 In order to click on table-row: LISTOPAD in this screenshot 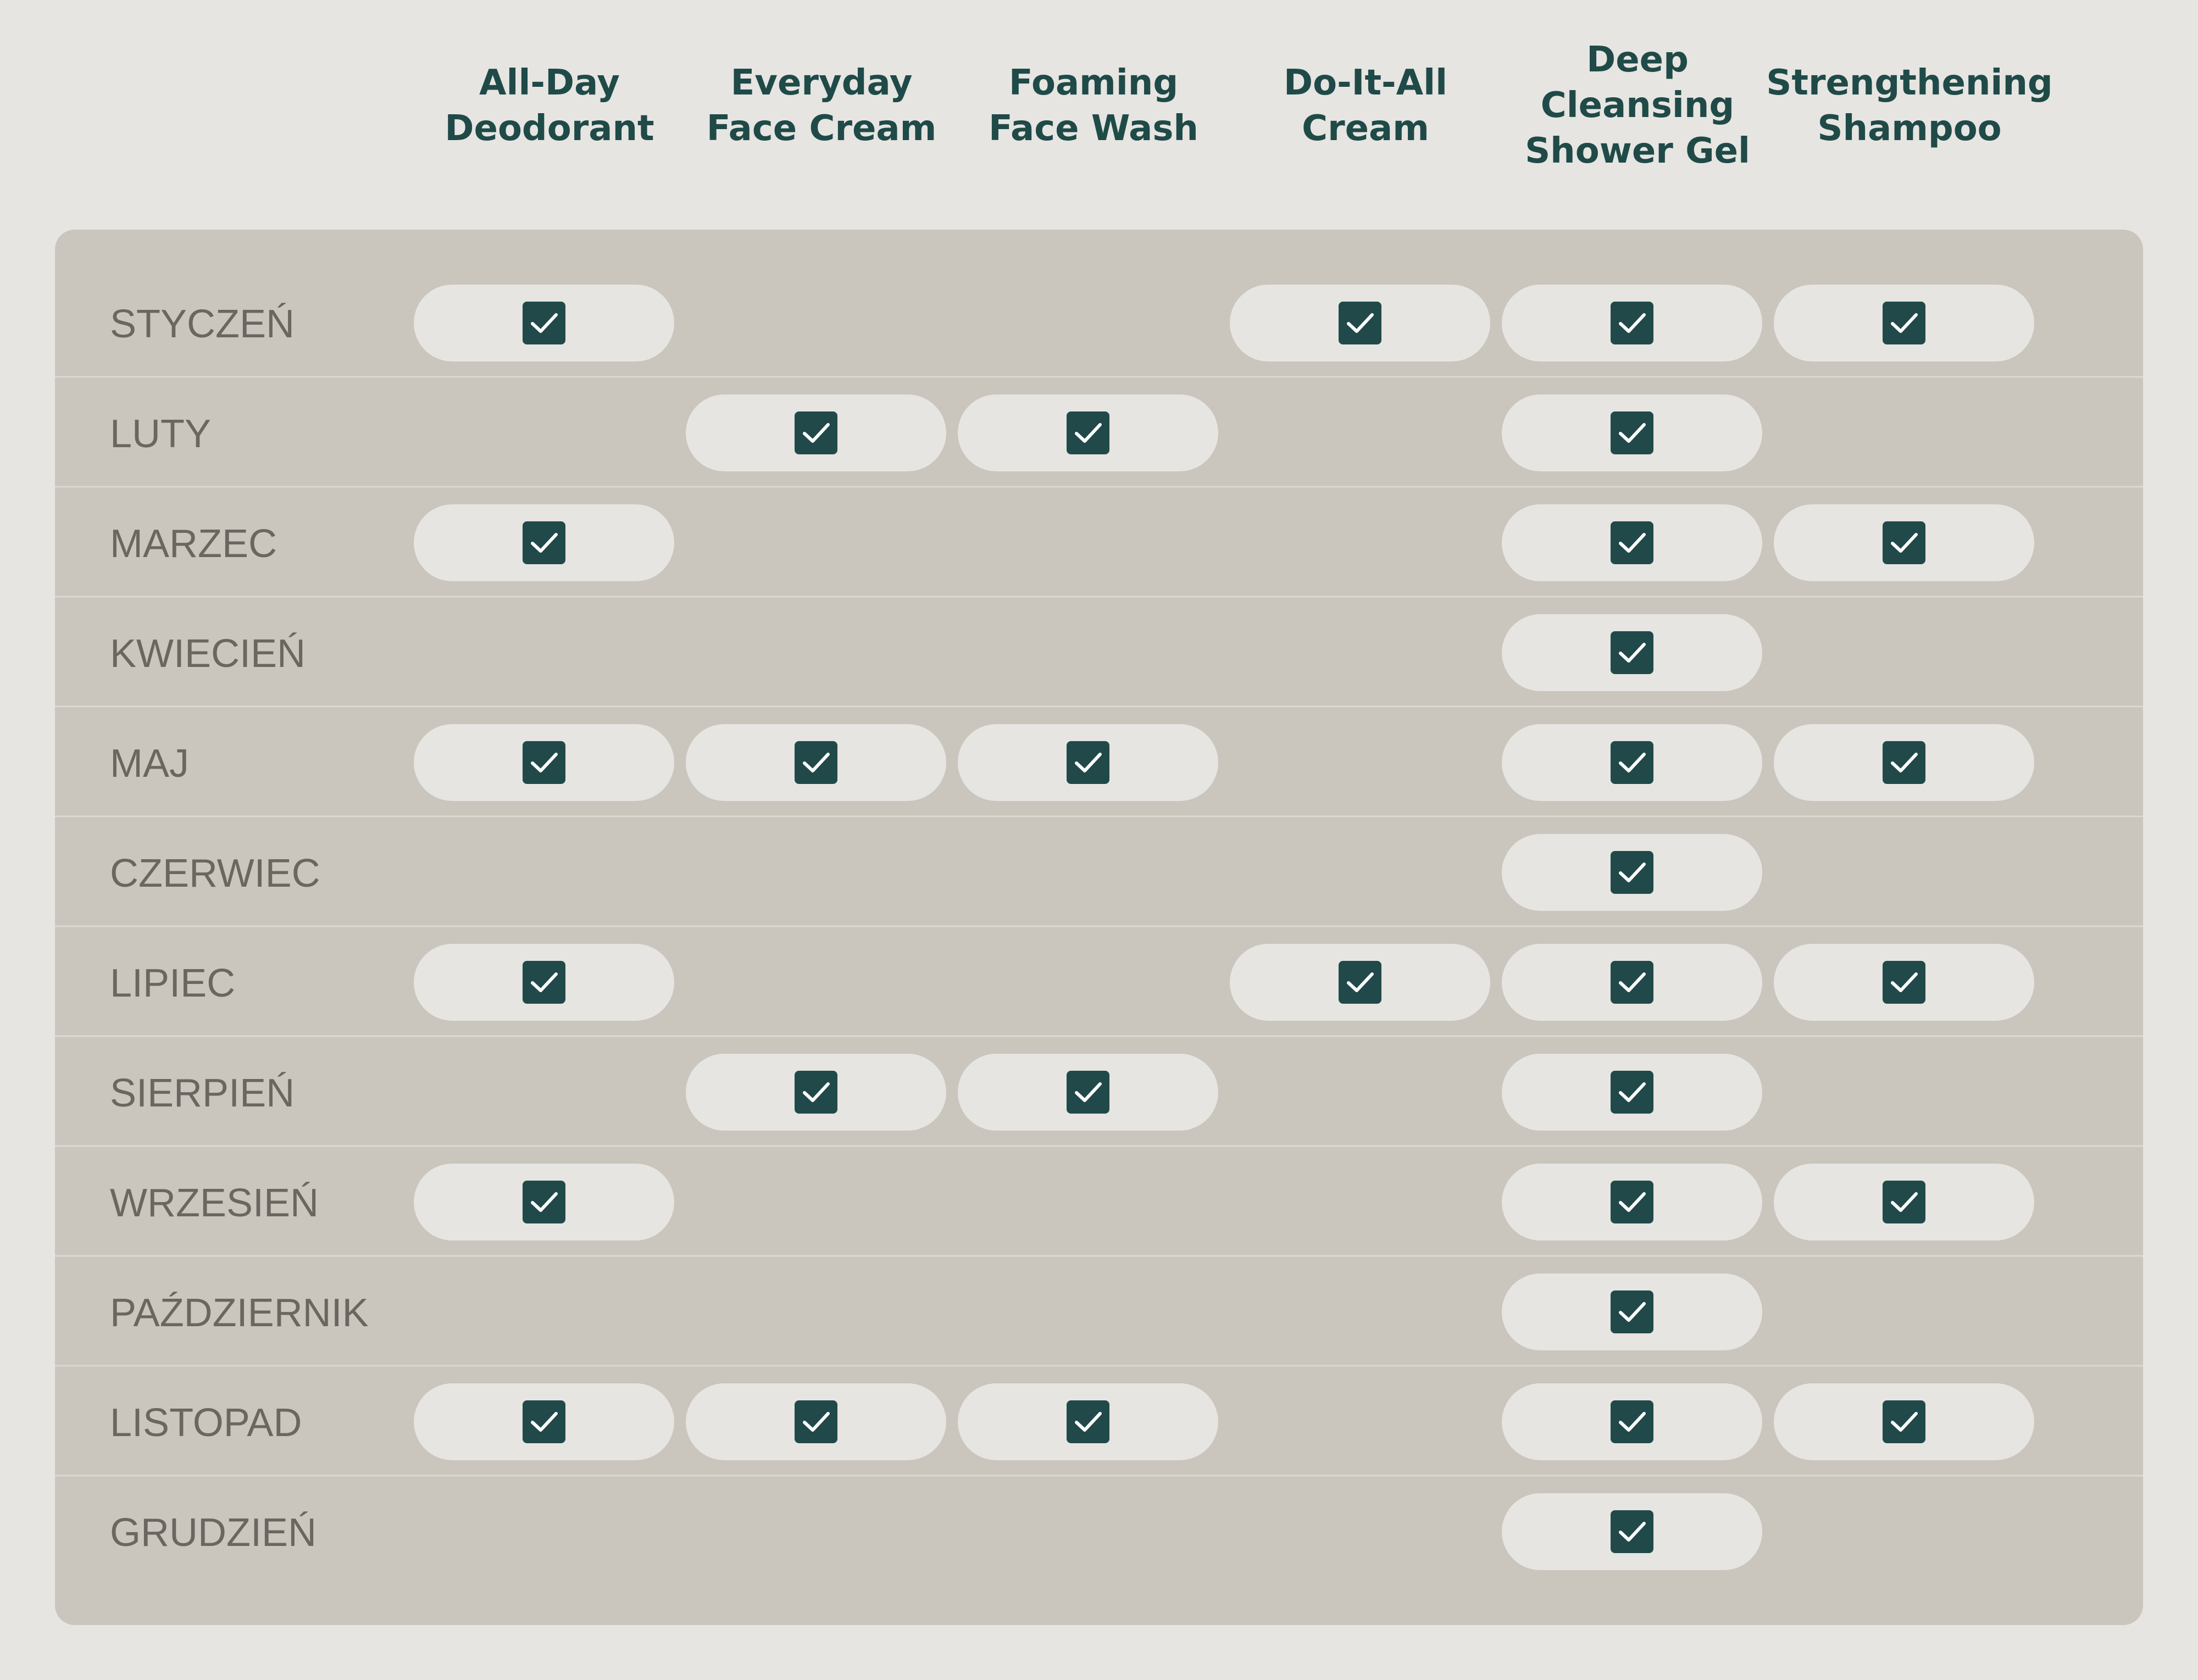, I will do `click(1099, 1412)`.